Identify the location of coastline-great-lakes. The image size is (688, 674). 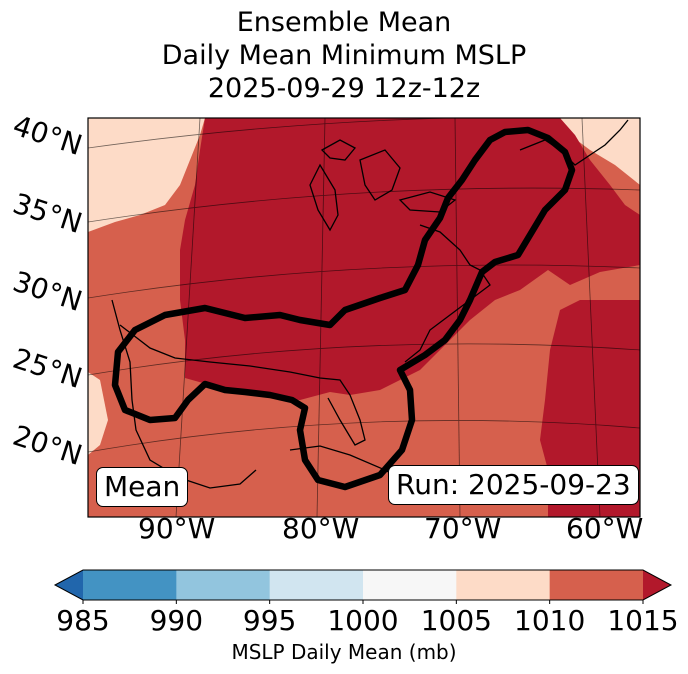
(383, 185).